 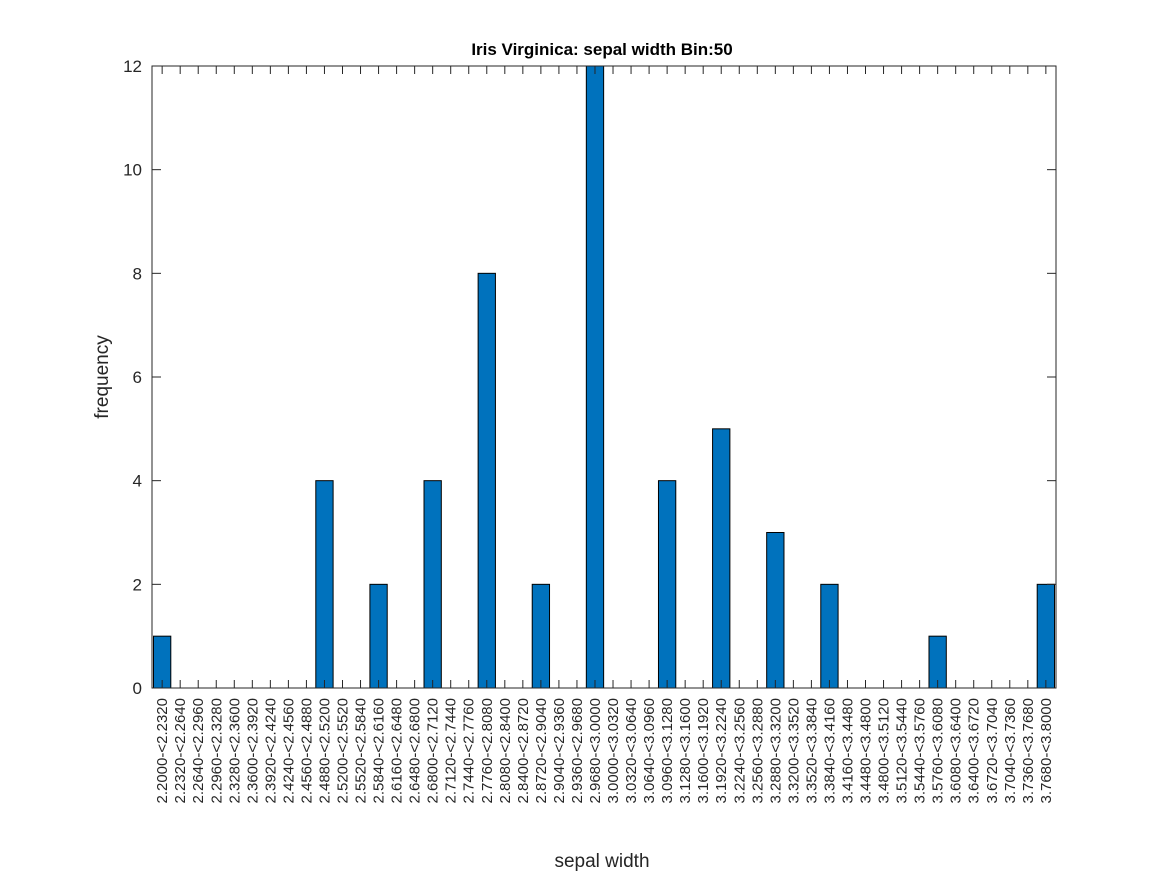 I want to click on x-tick-label: 3.1920-<3.2240, so click(x=721, y=751).